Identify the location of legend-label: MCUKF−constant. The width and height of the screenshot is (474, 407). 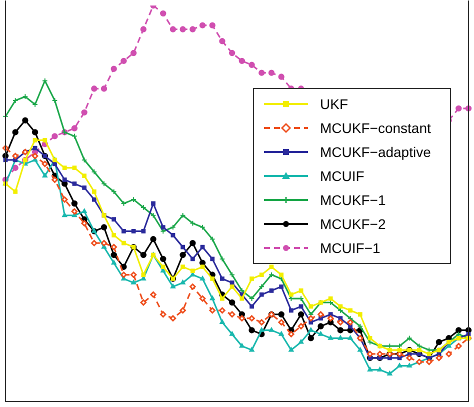
(375, 128).